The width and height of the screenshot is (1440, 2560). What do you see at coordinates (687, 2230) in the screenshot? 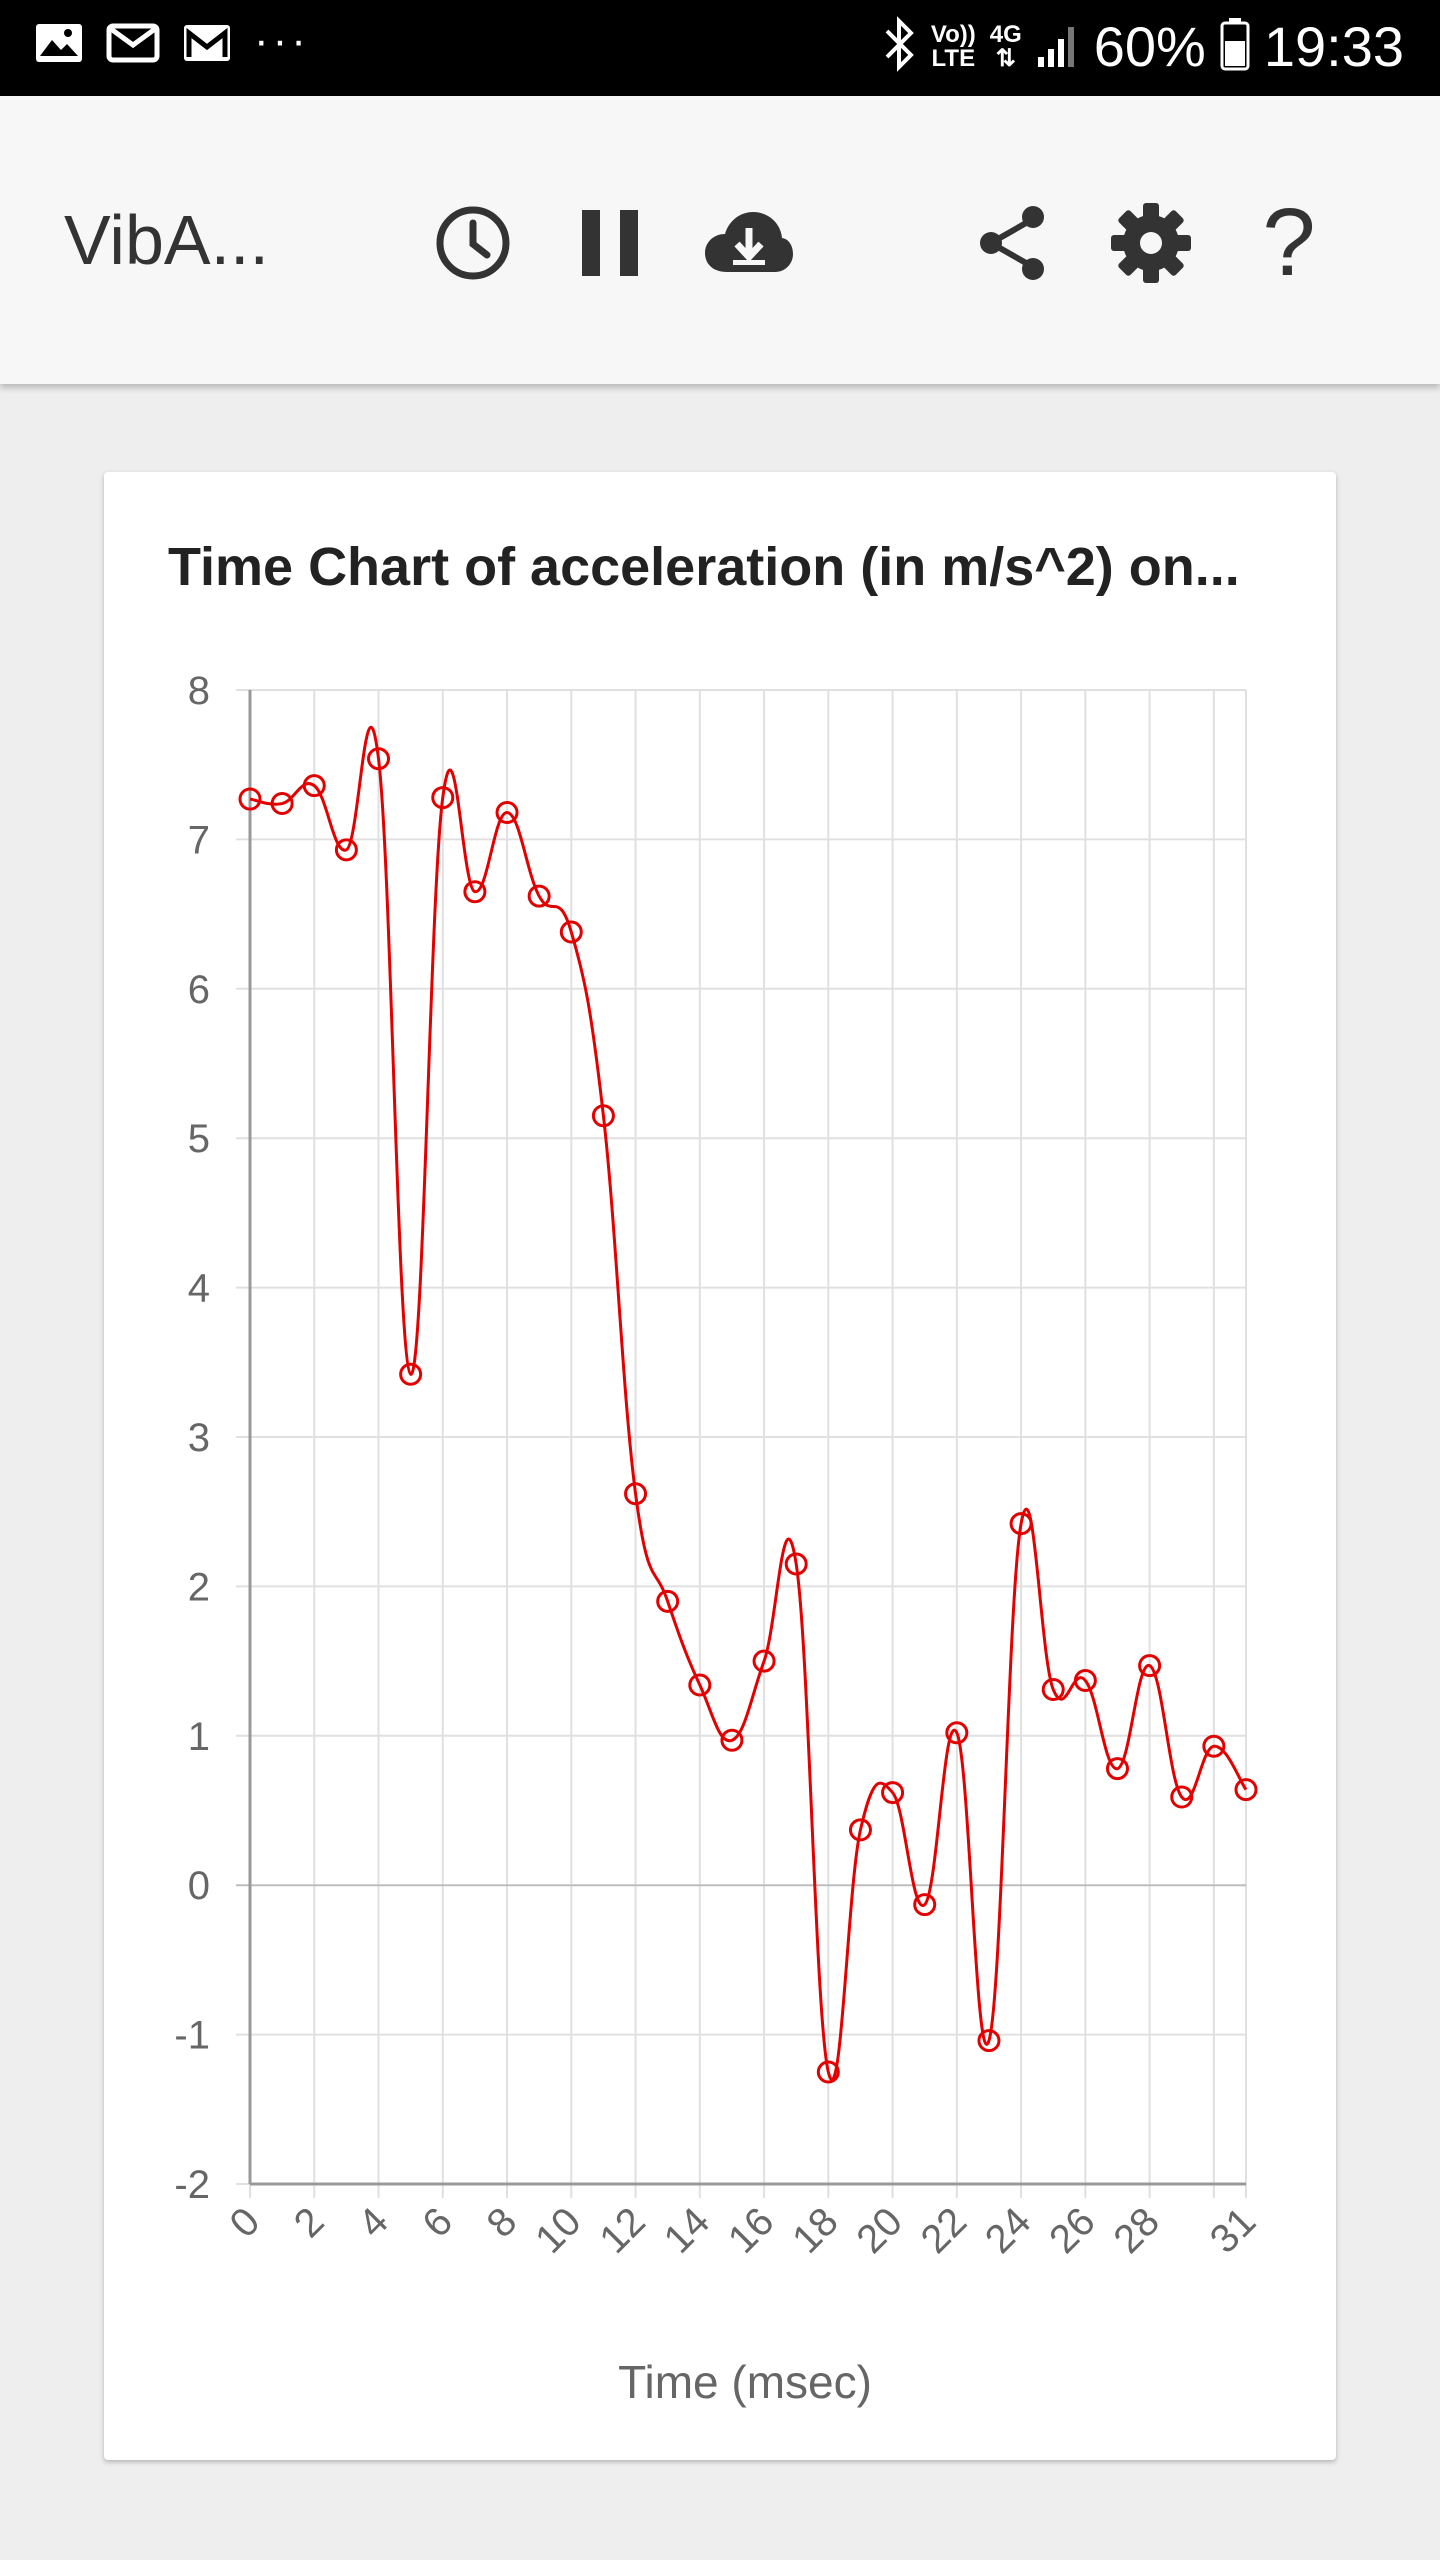
I see `x-tick-label: 14` at bounding box center [687, 2230].